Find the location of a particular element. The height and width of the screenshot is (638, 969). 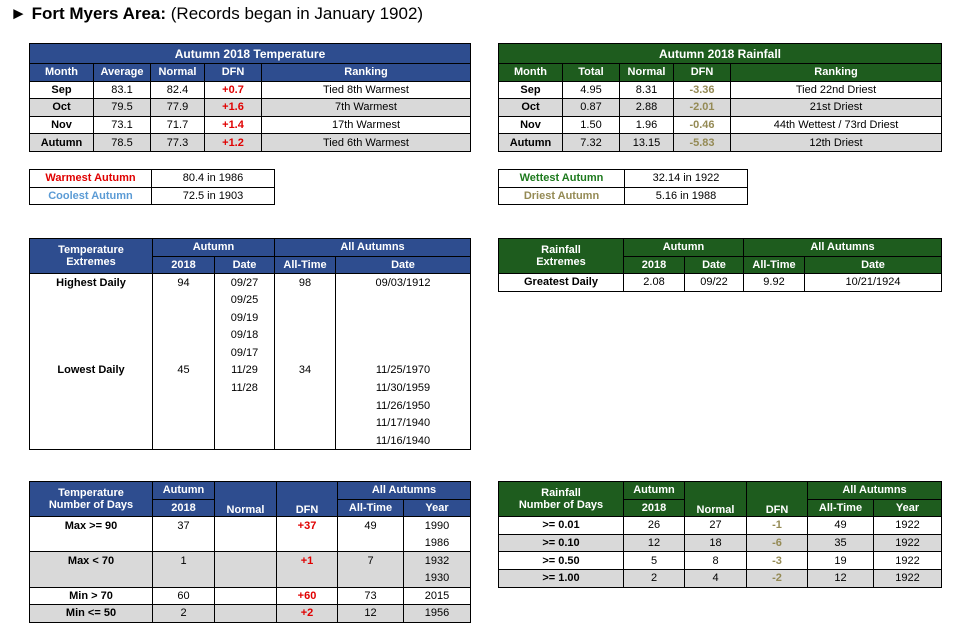

normal-cell: 82.4 is located at coordinates (177, 90).